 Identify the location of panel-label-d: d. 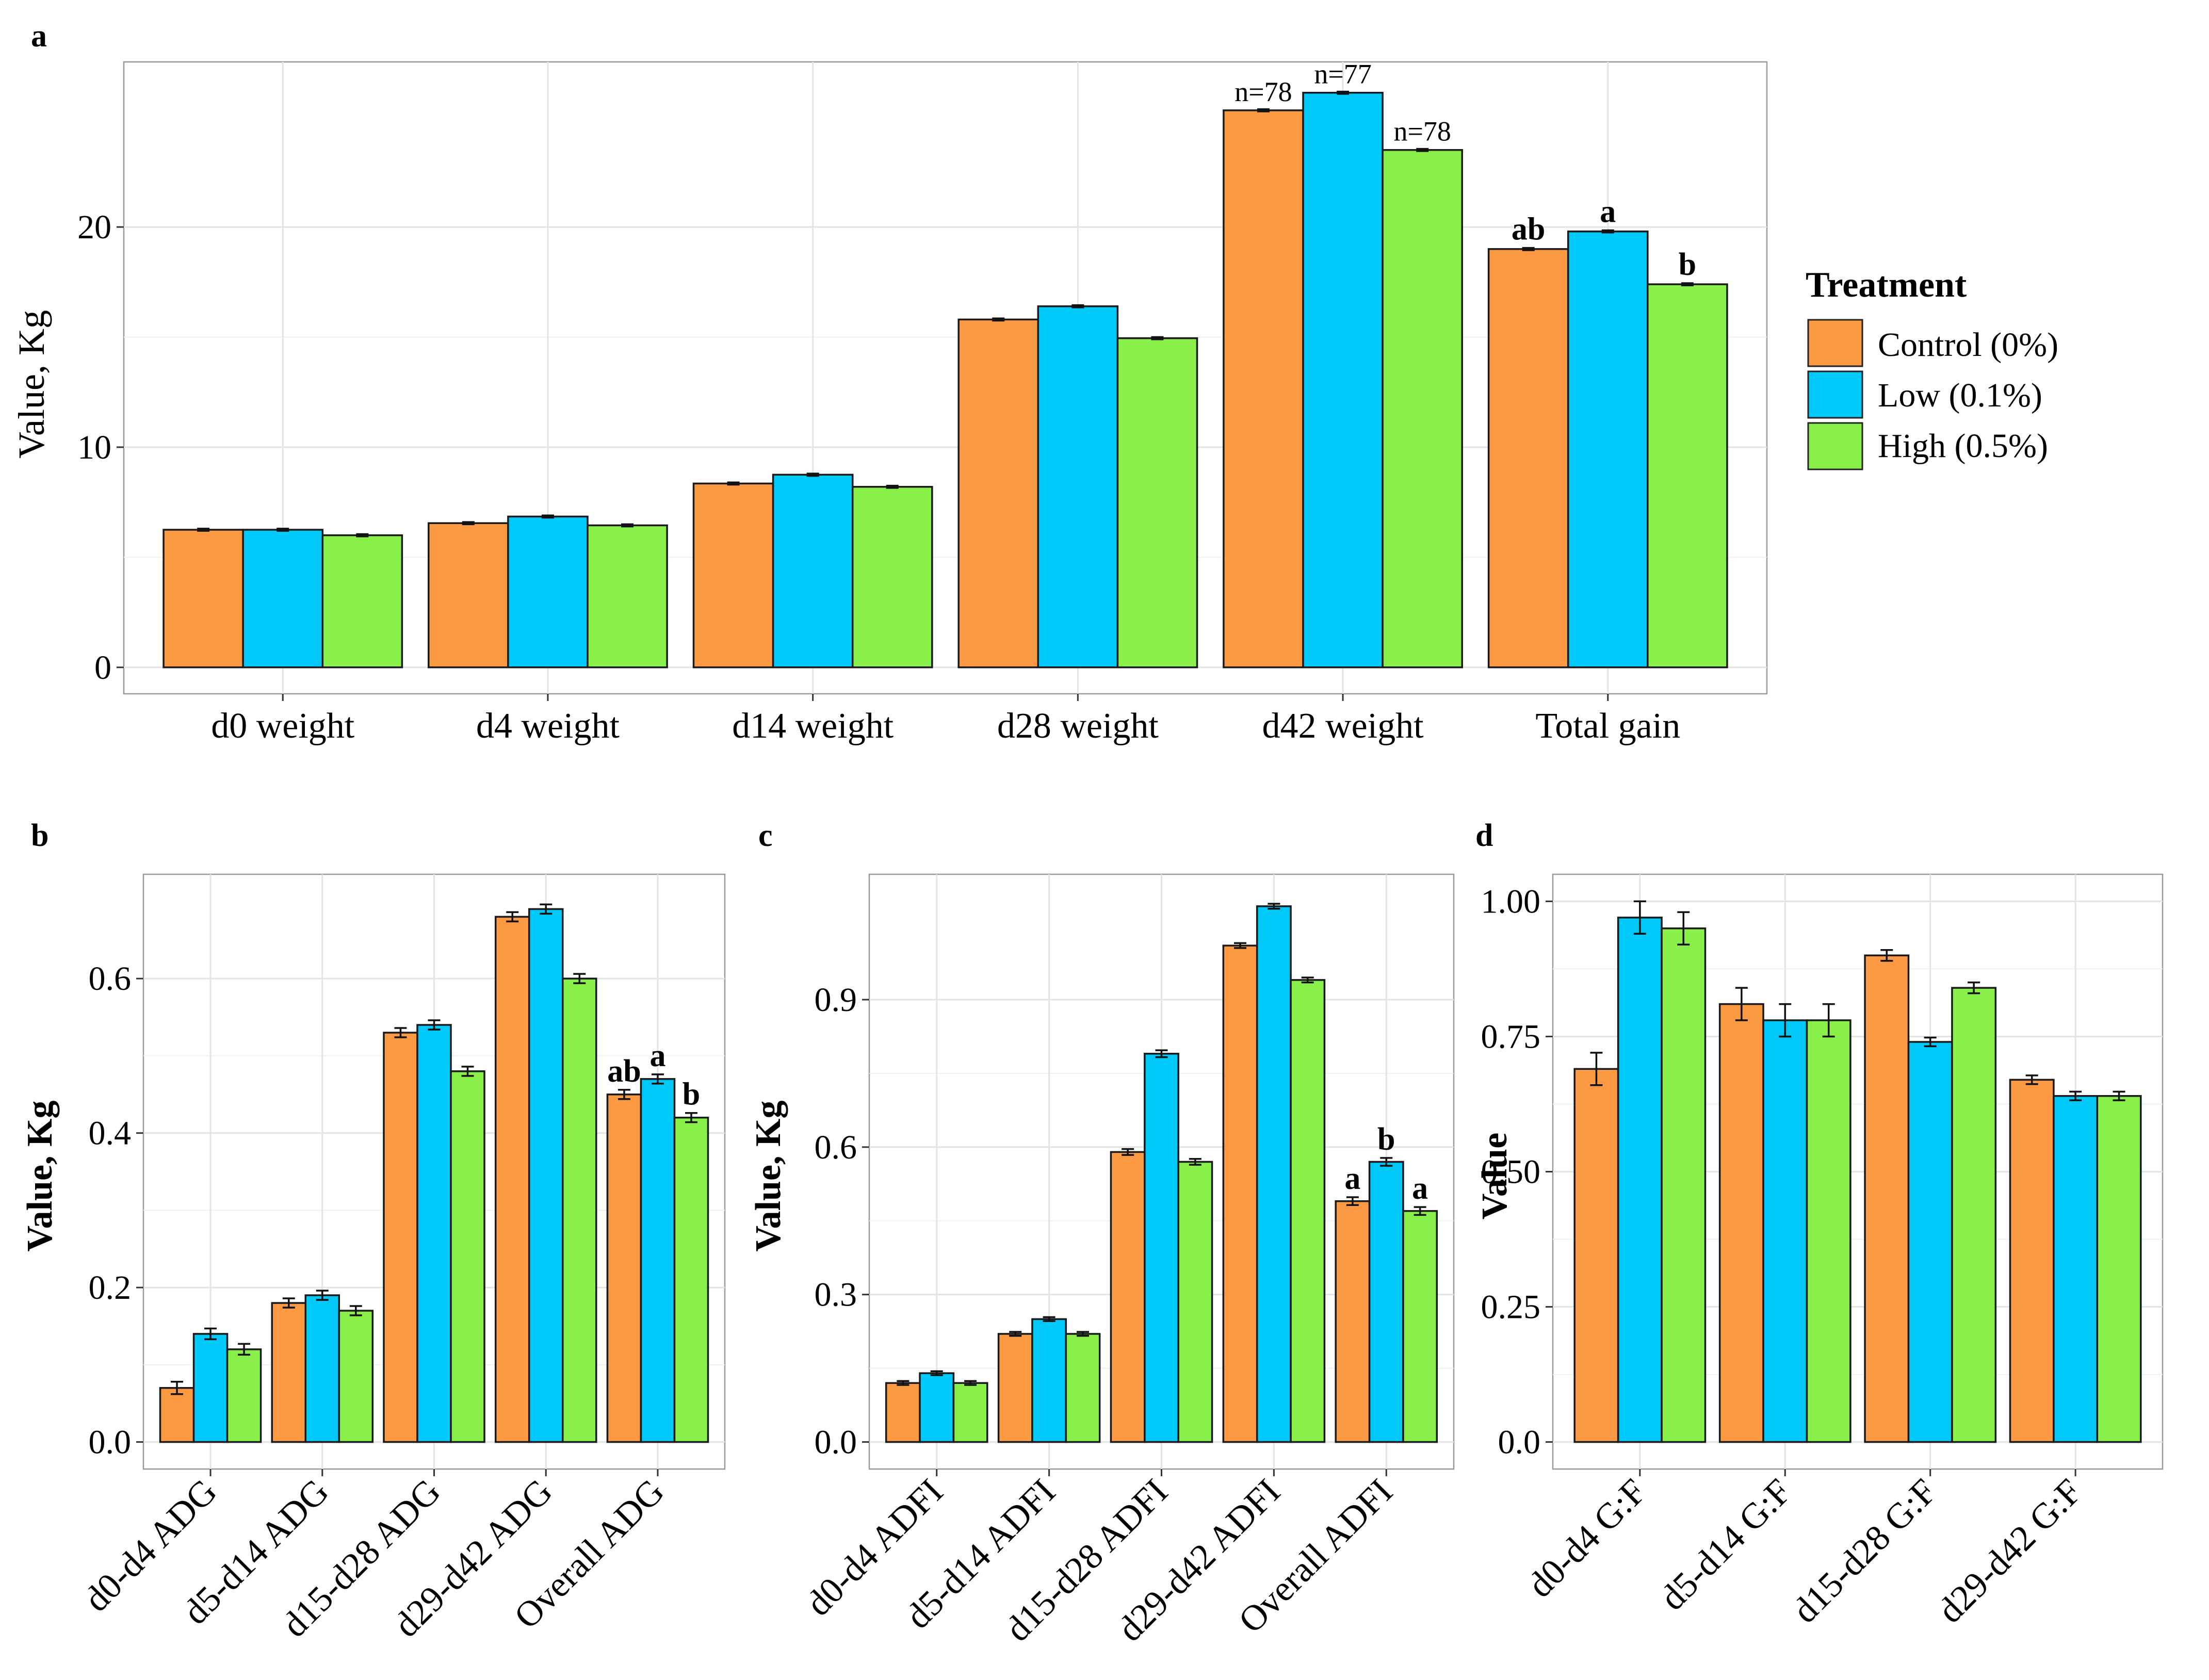
(1484, 835).